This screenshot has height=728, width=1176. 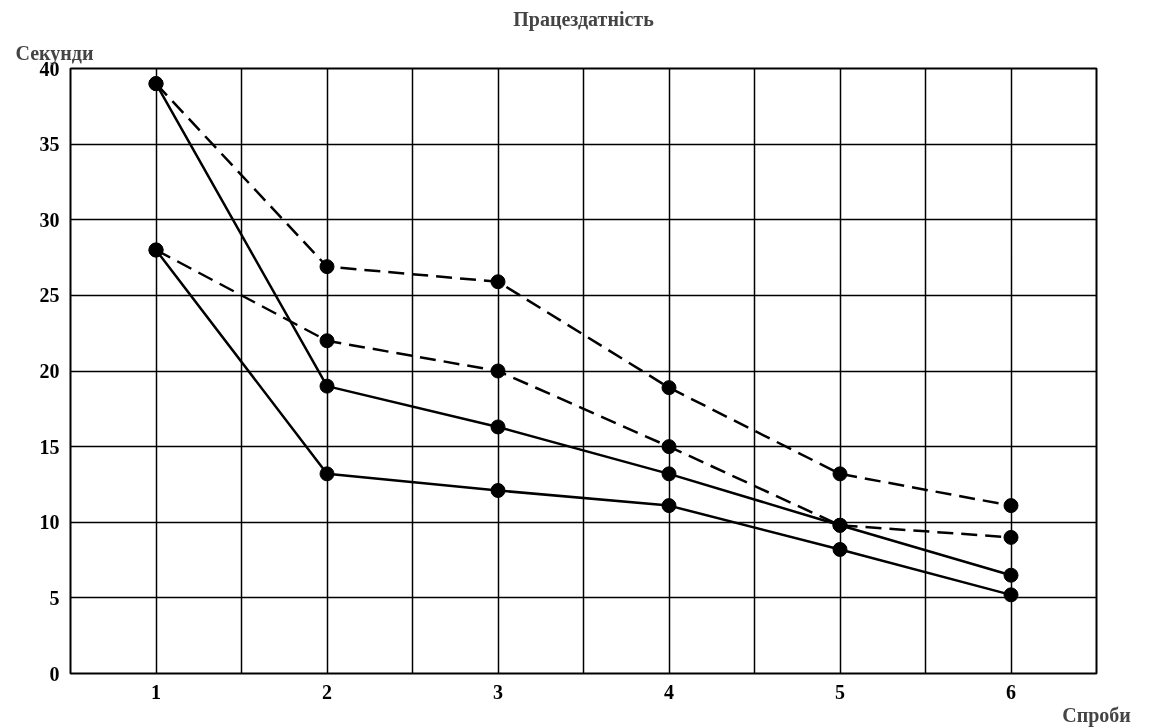 What do you see at coordinates (49, 371) in the screenshot?
I see `y-tick-label: 20` at bounding box center [49, 371].